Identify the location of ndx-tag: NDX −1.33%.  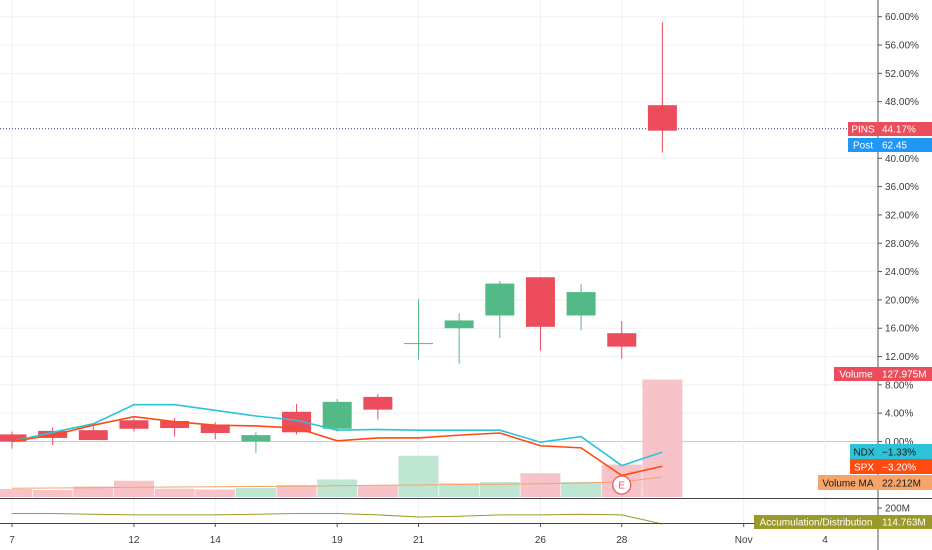
(891, 451).